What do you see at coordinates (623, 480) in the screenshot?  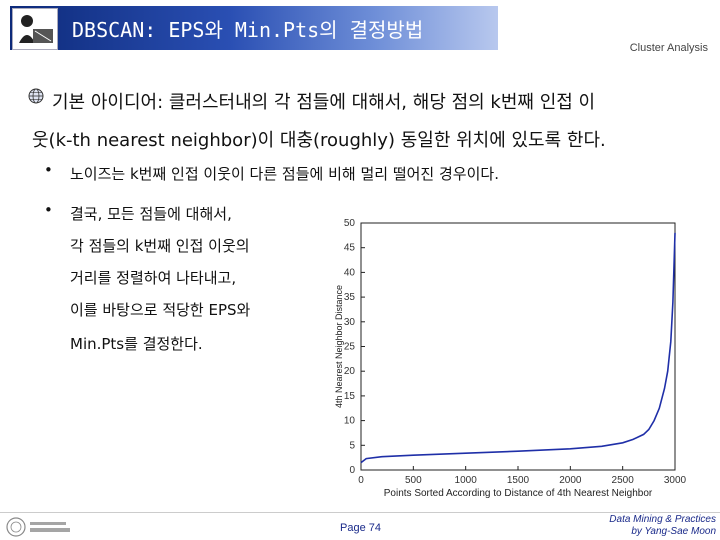 I see `x-tick-label: 2500` at bounding box center [623, 480].